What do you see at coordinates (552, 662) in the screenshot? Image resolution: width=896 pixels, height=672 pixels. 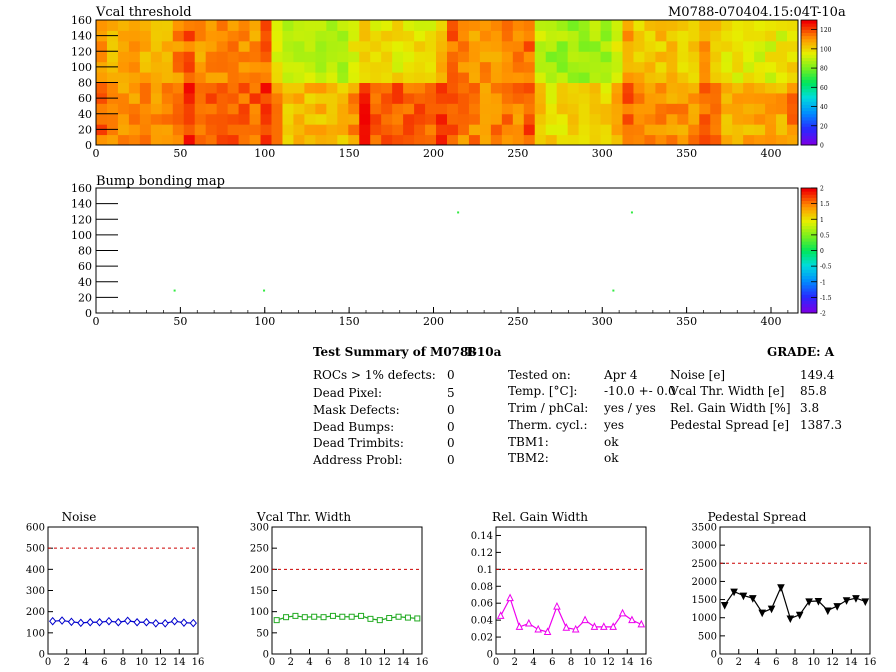 I see `small-xtick-label: 6` at bounding box center [552, 662].